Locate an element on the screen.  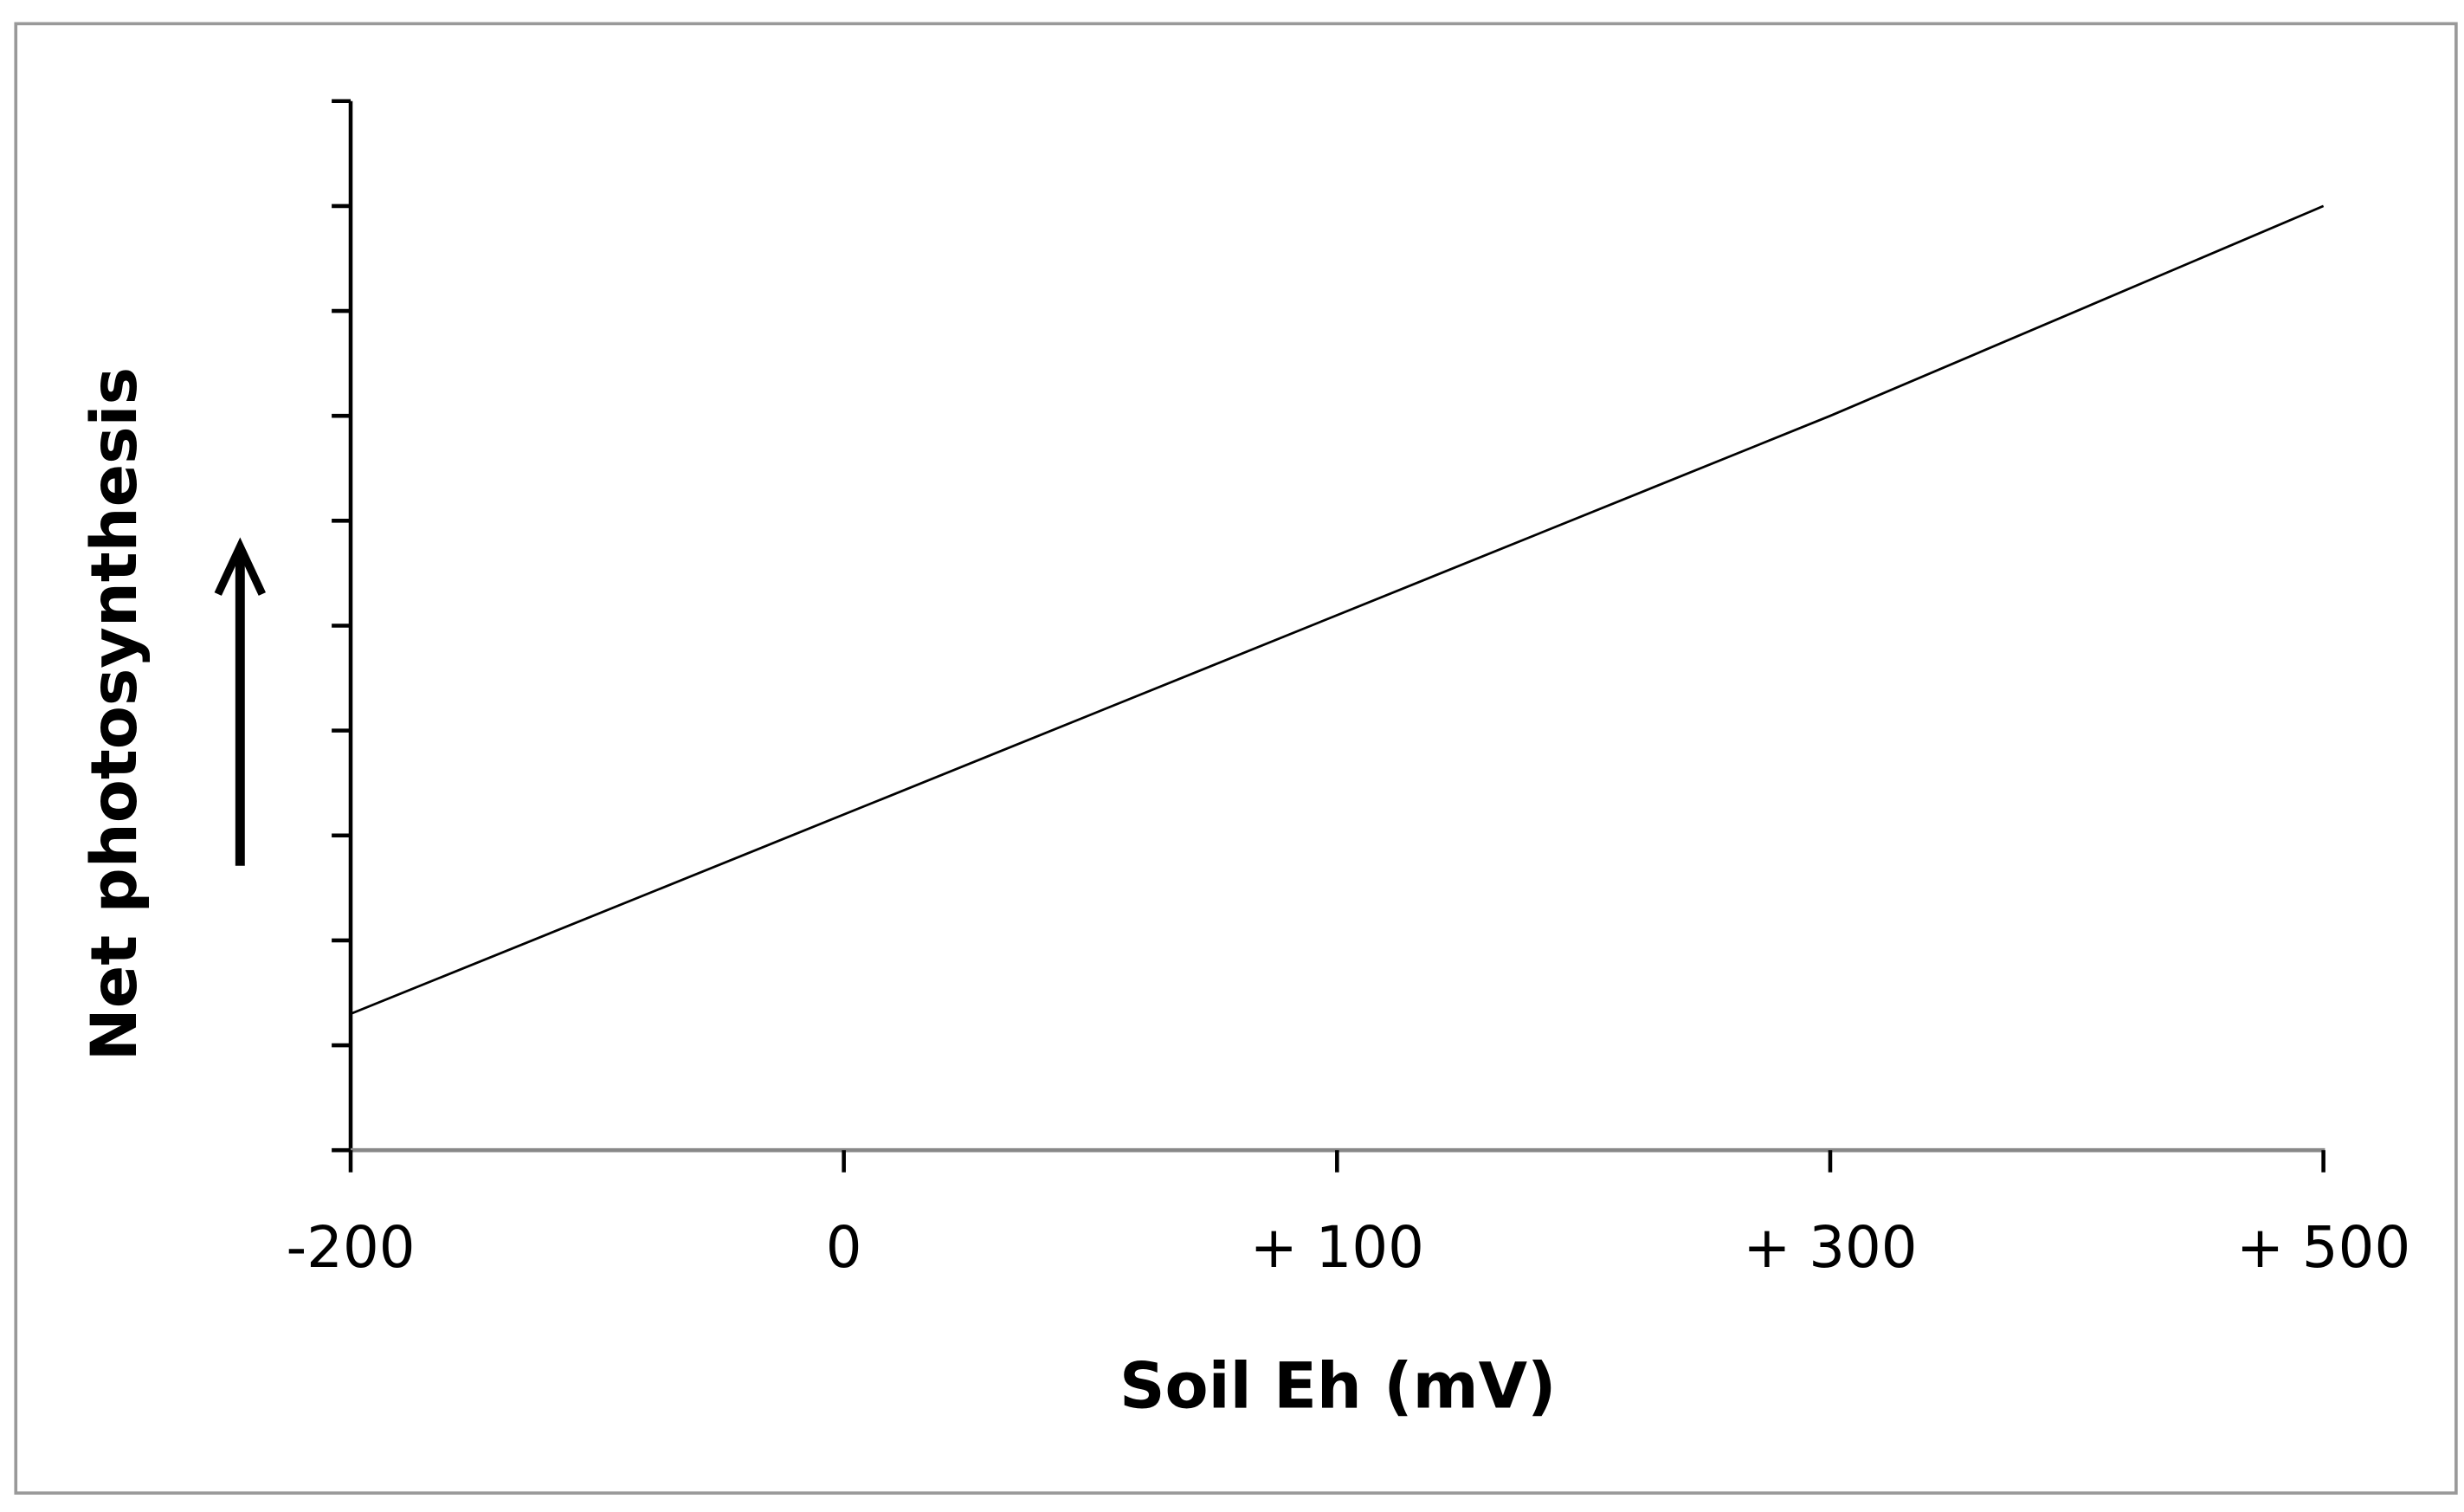
y-axis-title: Net photosynthesis is located at coordinates (115, 714).